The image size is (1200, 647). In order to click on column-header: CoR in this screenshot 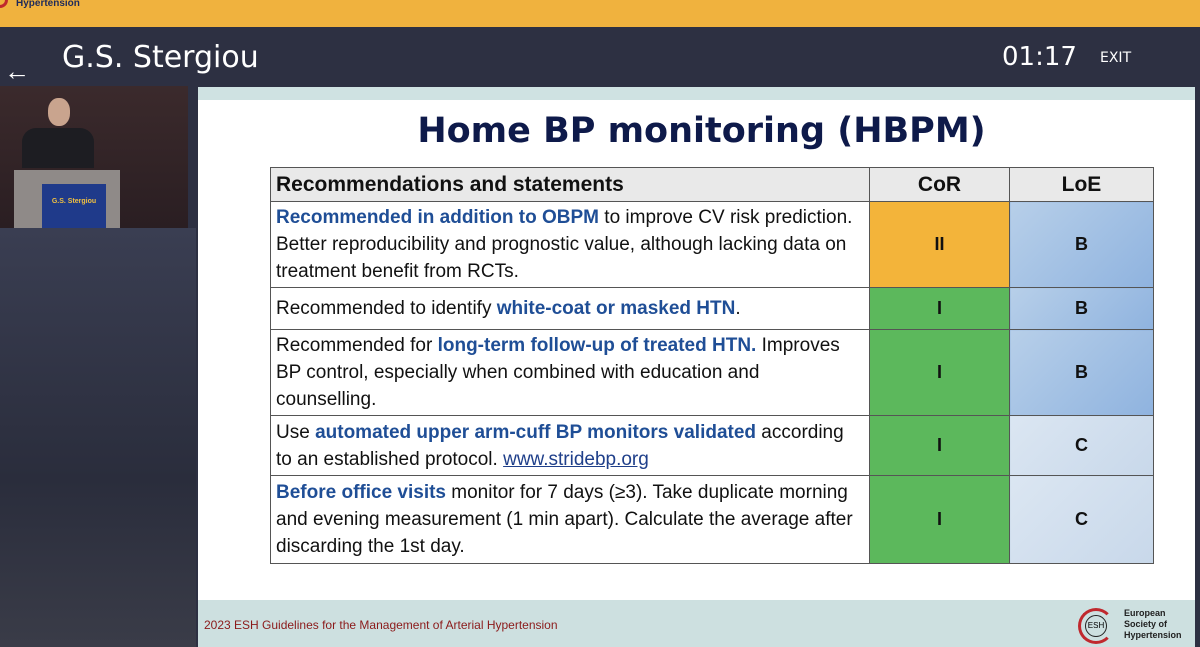, I will do `click(939, 184)`.